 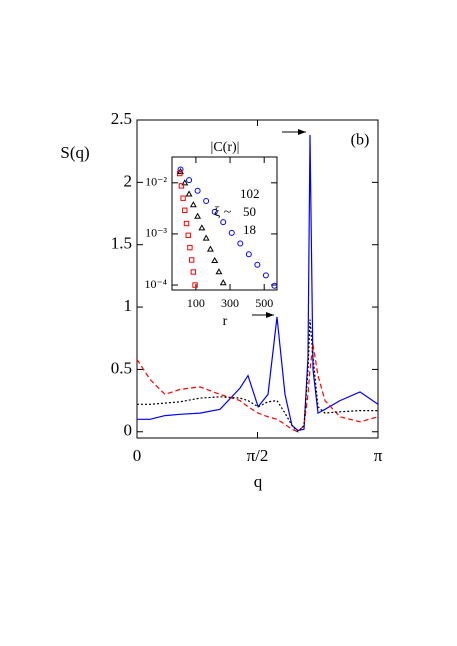 What do you see at coordinates (128, 430) in the screenshot?
I see `y-tick-label: 0` at bounding box center [128, 430].